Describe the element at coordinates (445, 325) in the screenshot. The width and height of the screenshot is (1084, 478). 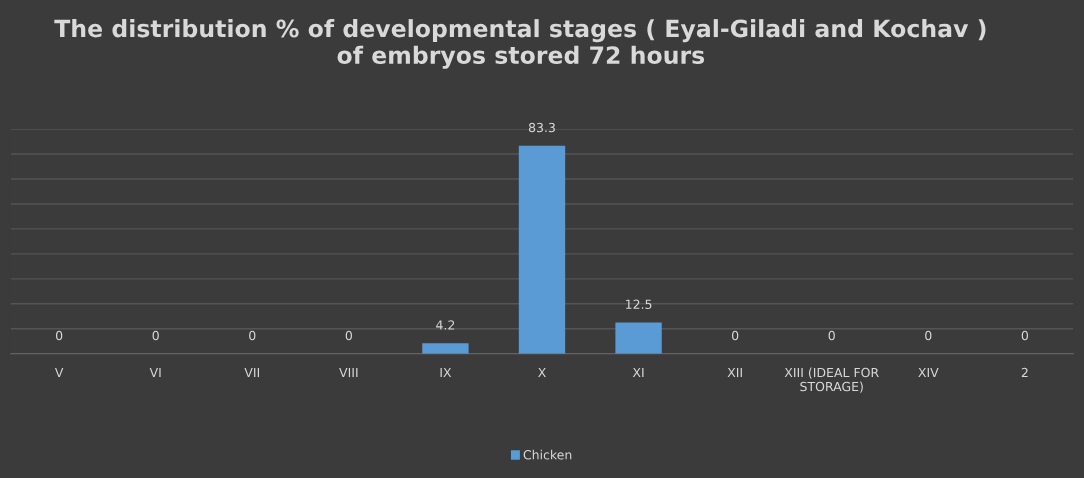
I see `data-label: 4.2` at that location.